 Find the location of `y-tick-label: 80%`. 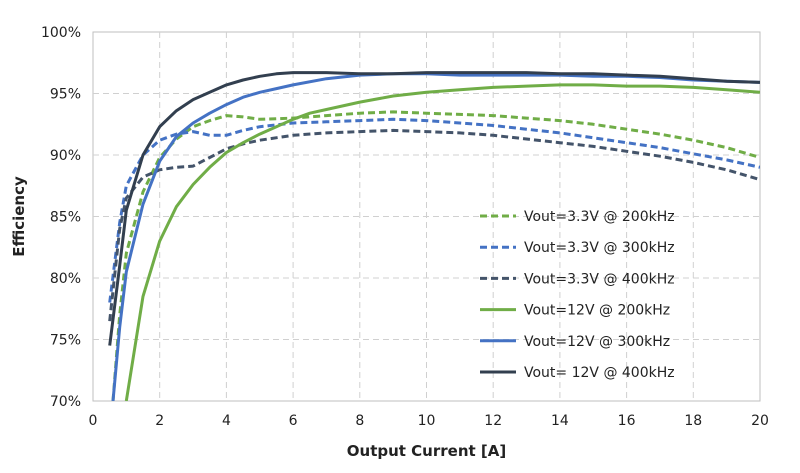

y-tick-label: 80% is located at coordinates (65, 279).